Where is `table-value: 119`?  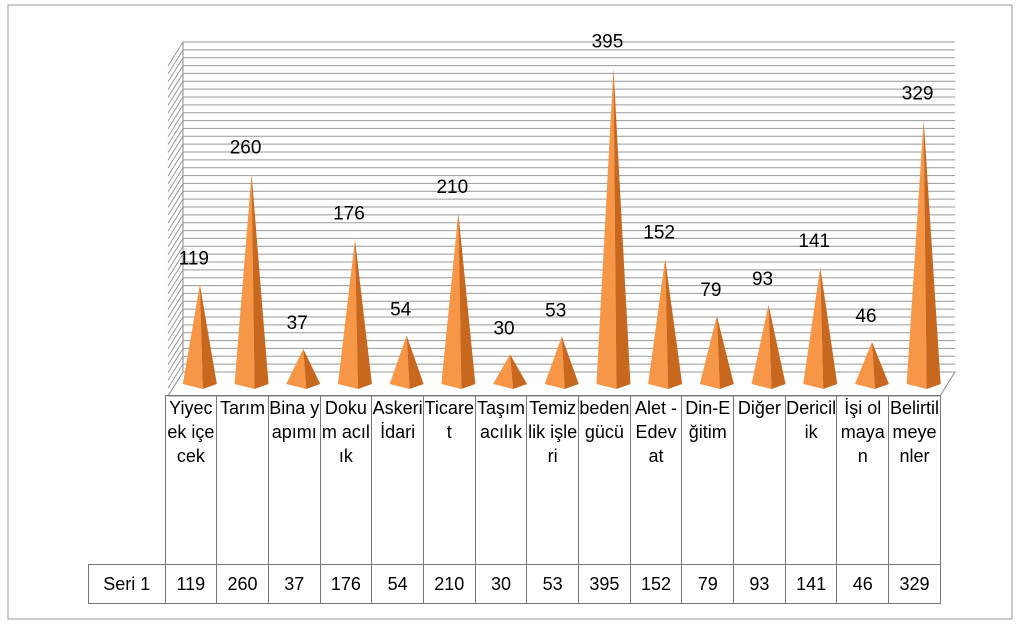
table-value: 119 is located at coordinates (191, 584).